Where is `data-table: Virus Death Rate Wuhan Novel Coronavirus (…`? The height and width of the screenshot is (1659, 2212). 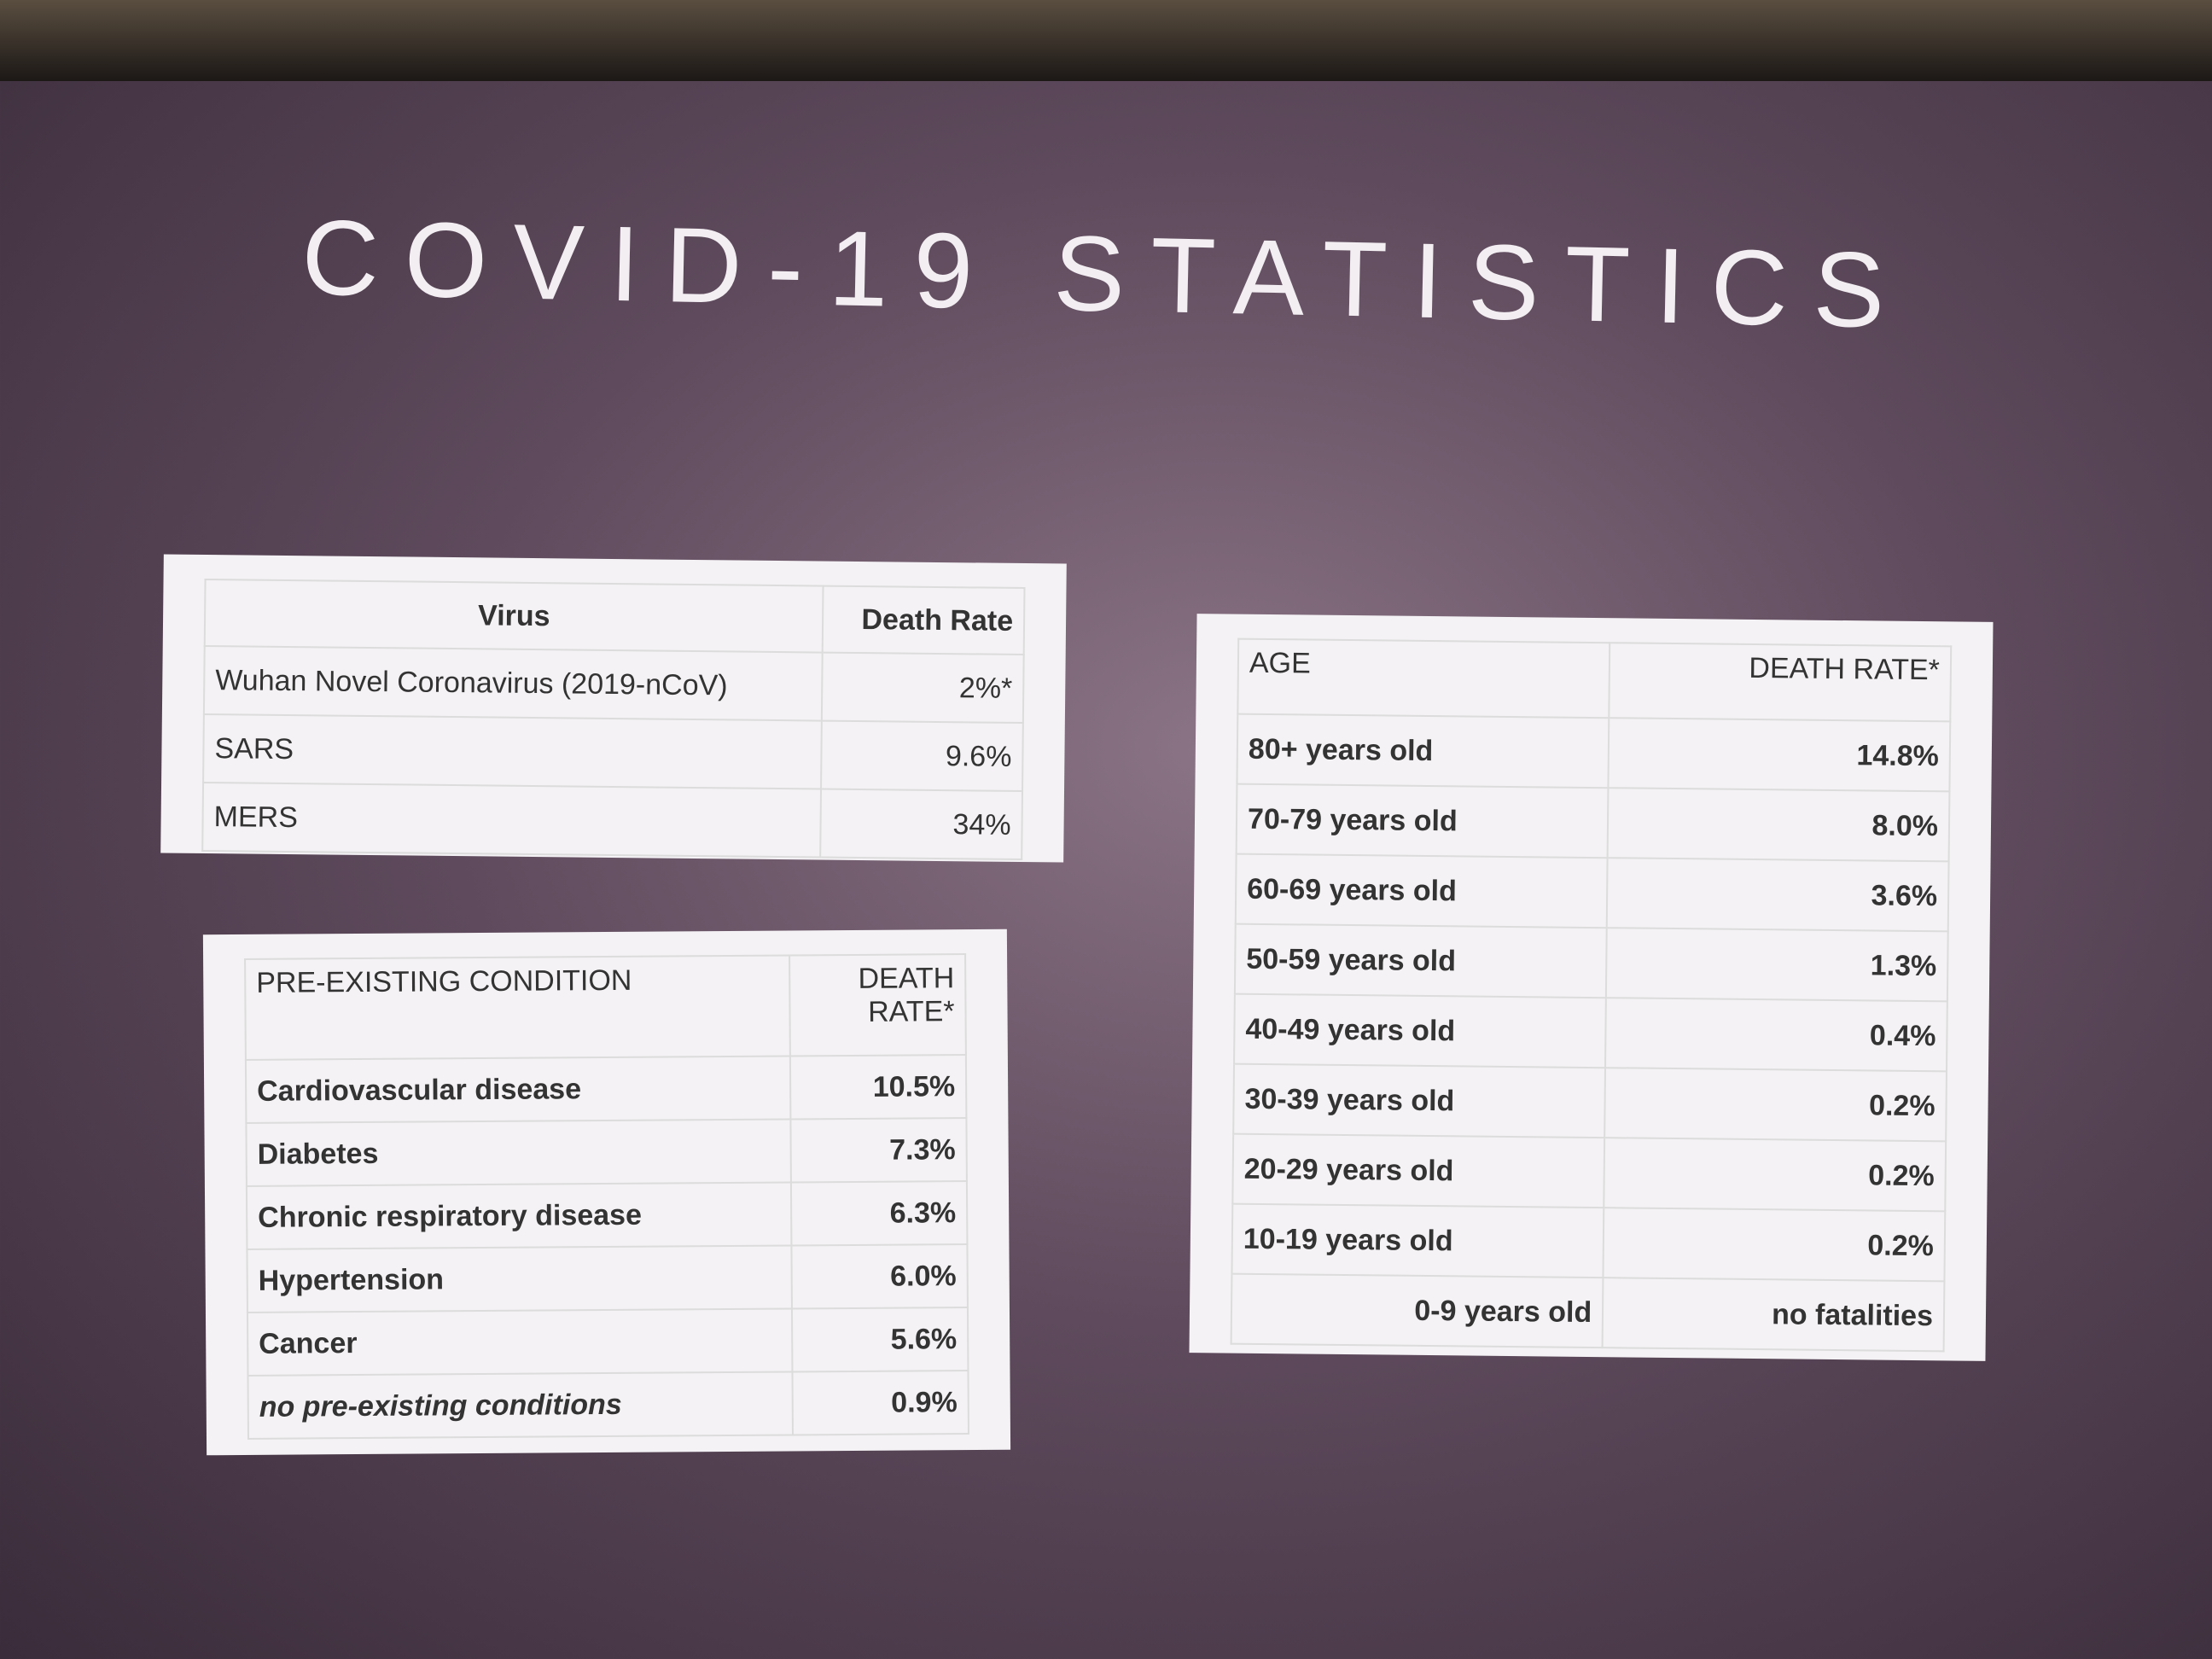
data-table: Virus Death Rate Wuhan Novel Coronavirus (… is located at coordinates (613, 719).